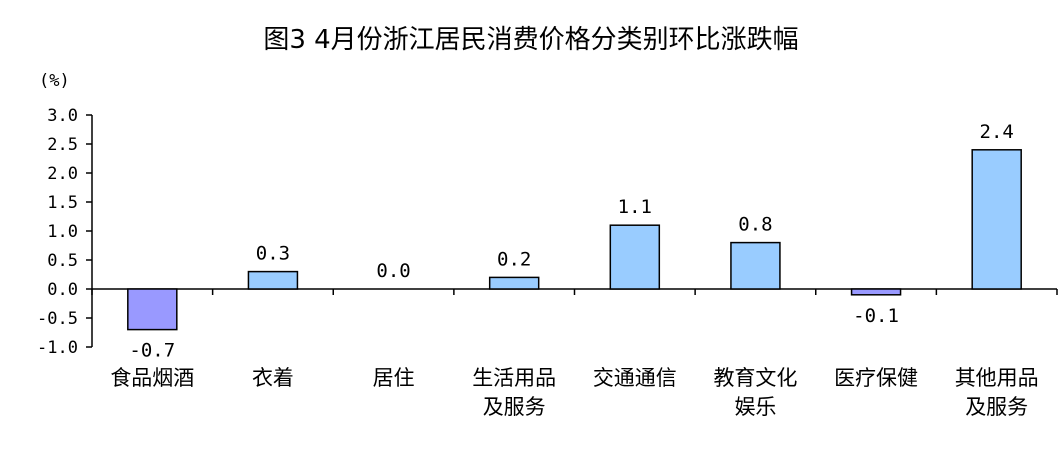 This screenshot has width=1063, height=453. I want to click on y-tick-label: 1.5, so click(62, 203).